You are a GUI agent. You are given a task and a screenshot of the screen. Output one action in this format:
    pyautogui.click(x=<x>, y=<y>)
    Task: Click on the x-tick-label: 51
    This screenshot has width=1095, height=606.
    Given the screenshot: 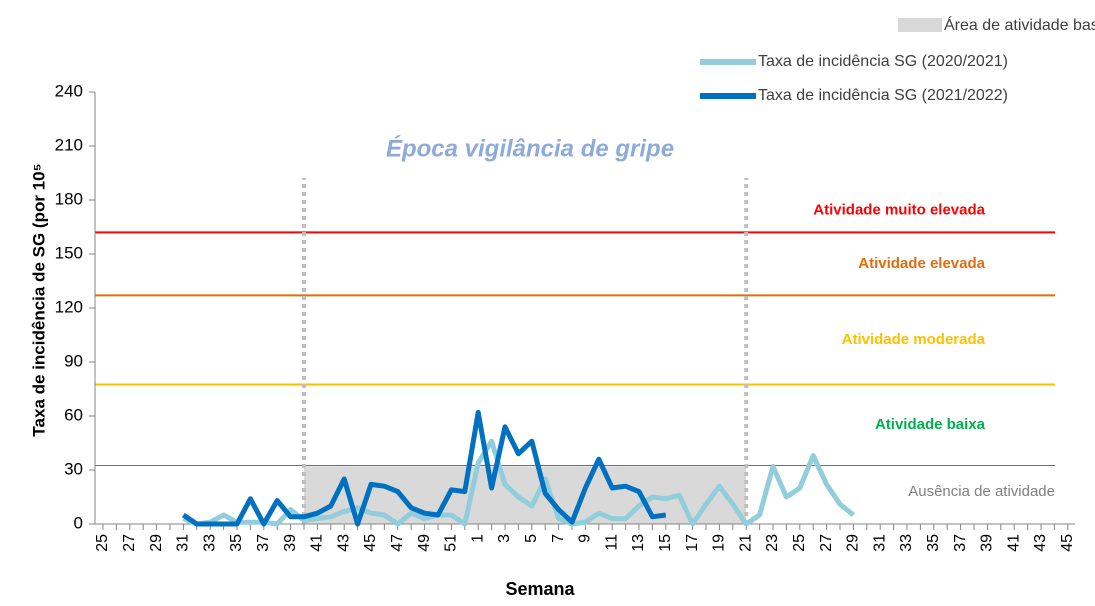 What is the action you would take?
    pyautogui.click(x=451, y=543)
    